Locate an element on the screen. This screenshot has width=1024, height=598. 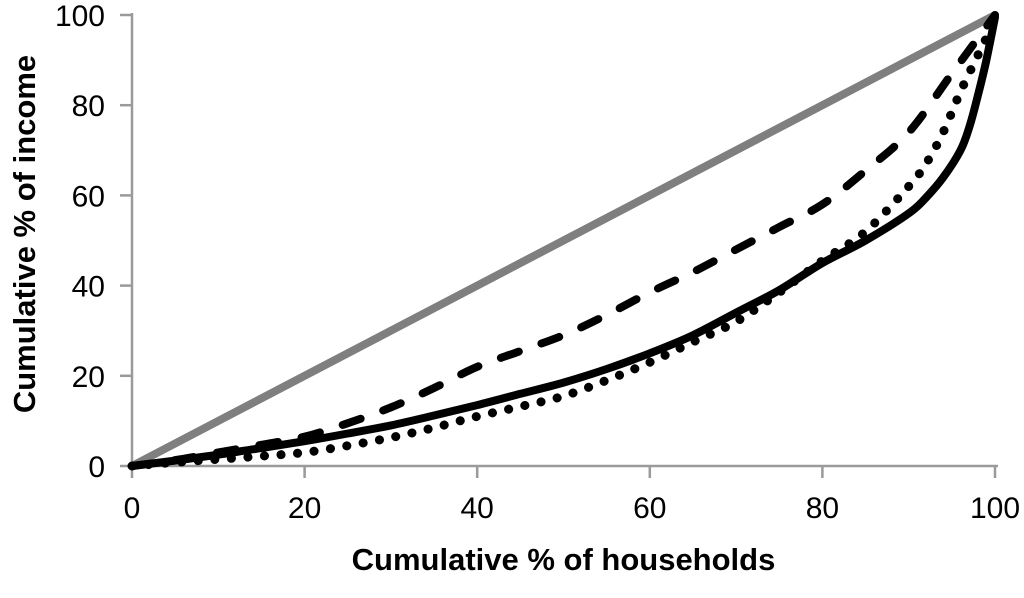
x-axis-title: Cumulative % of households is located at coordinates (563, 559).